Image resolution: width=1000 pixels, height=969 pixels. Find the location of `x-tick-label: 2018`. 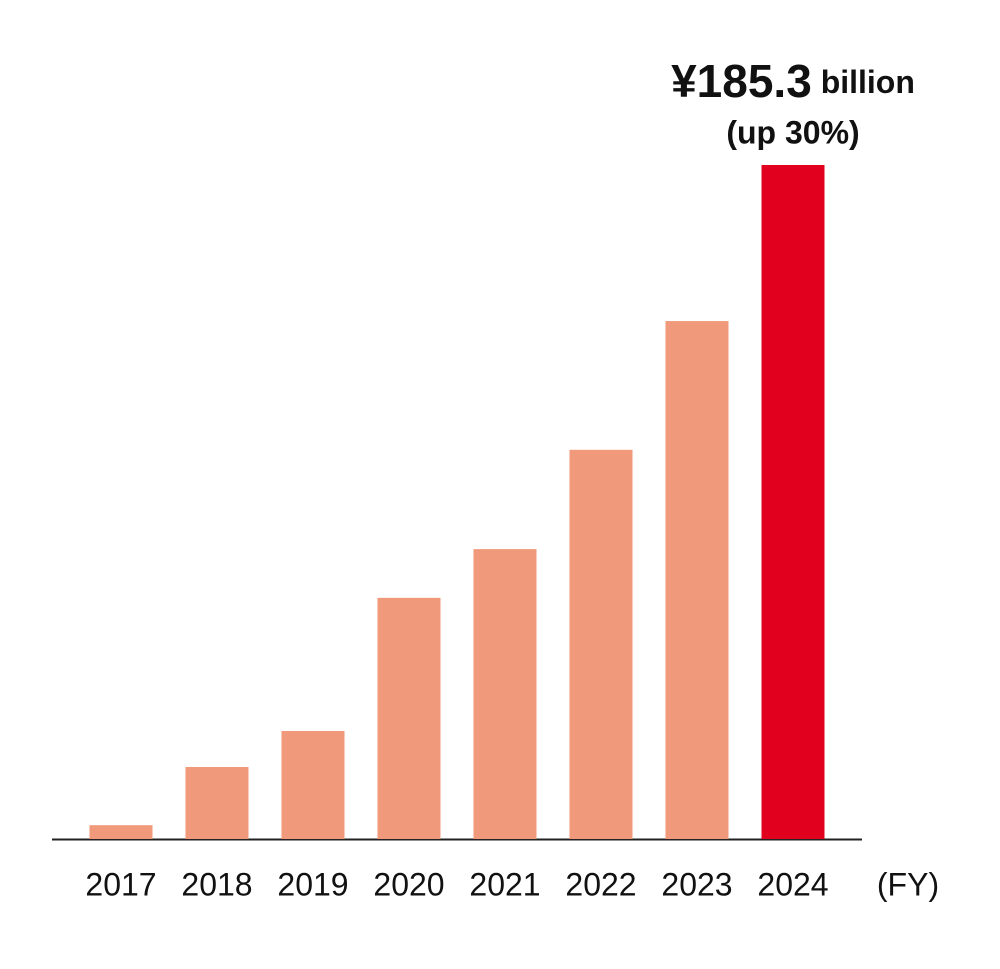

x-tick-label: 2018 is located at coordinates (216, 884).